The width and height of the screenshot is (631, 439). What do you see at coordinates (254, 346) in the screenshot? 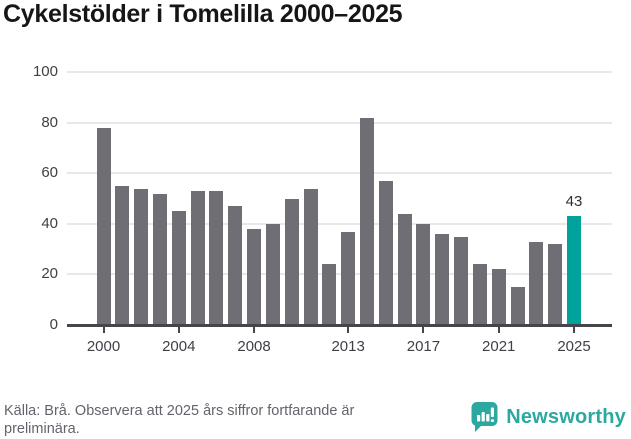
I see `x-axis-label: 2008` at bounding box center [254, 346].